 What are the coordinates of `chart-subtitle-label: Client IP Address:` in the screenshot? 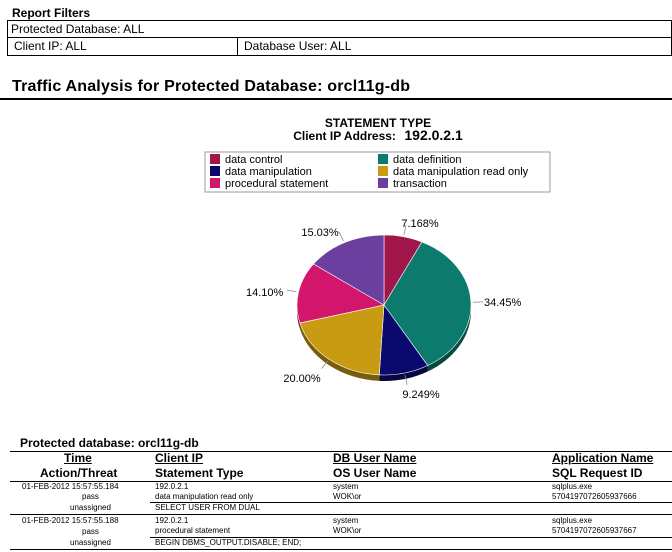 It's located at (344, 136).